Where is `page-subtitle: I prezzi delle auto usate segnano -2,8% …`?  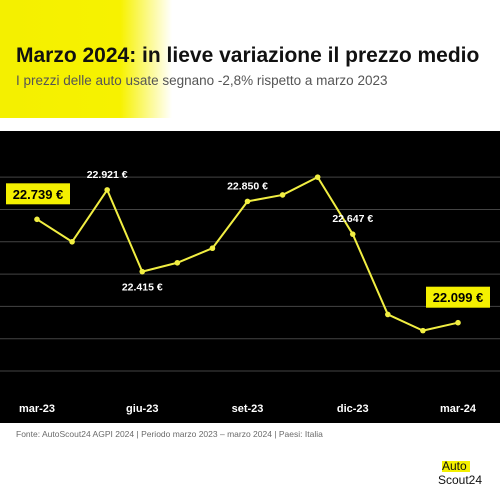 page-subtitle: I prezzi delle auto usate segnano -2,8% … is located at coordinates (202, 80).